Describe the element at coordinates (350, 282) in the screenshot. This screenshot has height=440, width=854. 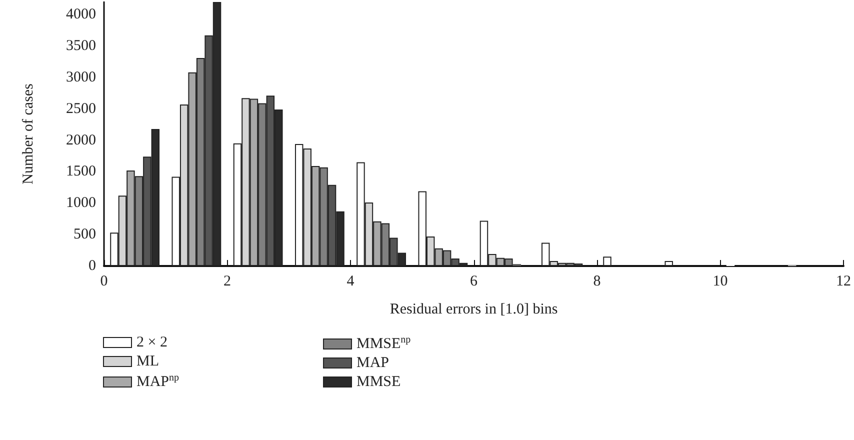
I see `x-tick-label: 4` at that location.